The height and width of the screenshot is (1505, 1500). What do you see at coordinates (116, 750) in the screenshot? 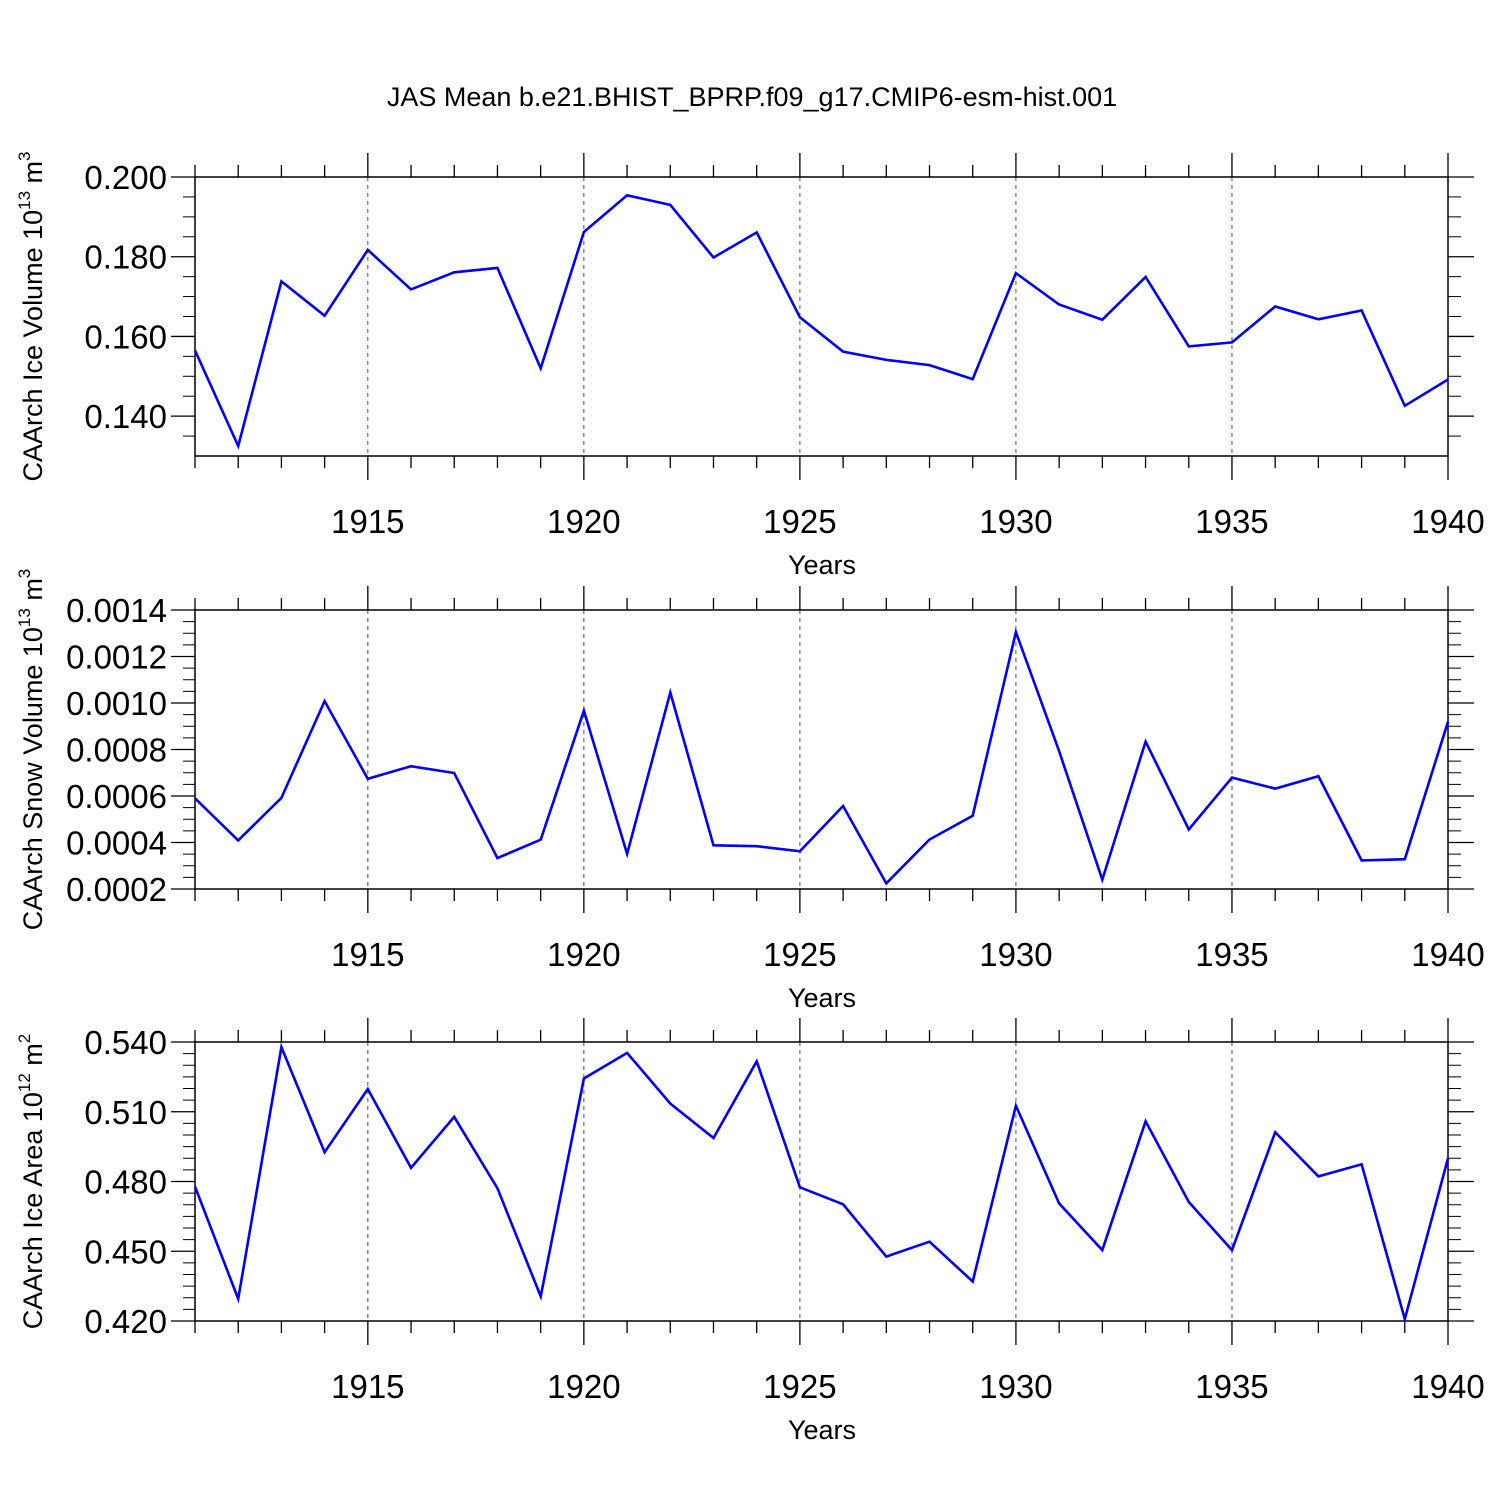
I see `y-tick-label: 0.0008` at bounding box center [116, 750].